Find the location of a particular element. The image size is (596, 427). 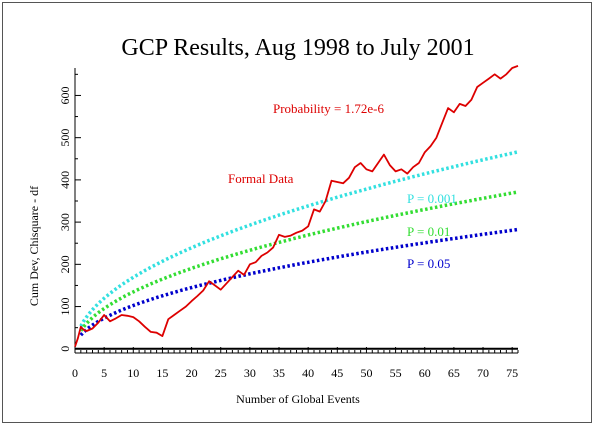

y-tick-label-600: 600 is located at coordinates (65, 95).